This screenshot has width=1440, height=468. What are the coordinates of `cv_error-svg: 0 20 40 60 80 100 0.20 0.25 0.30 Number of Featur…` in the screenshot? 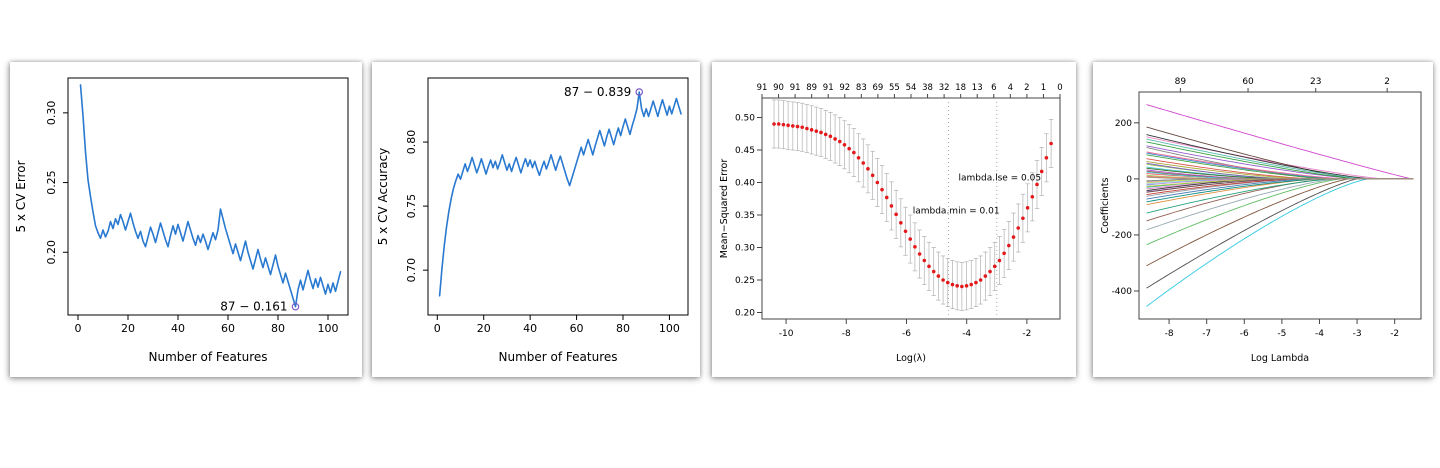 It's located at (181, 220).